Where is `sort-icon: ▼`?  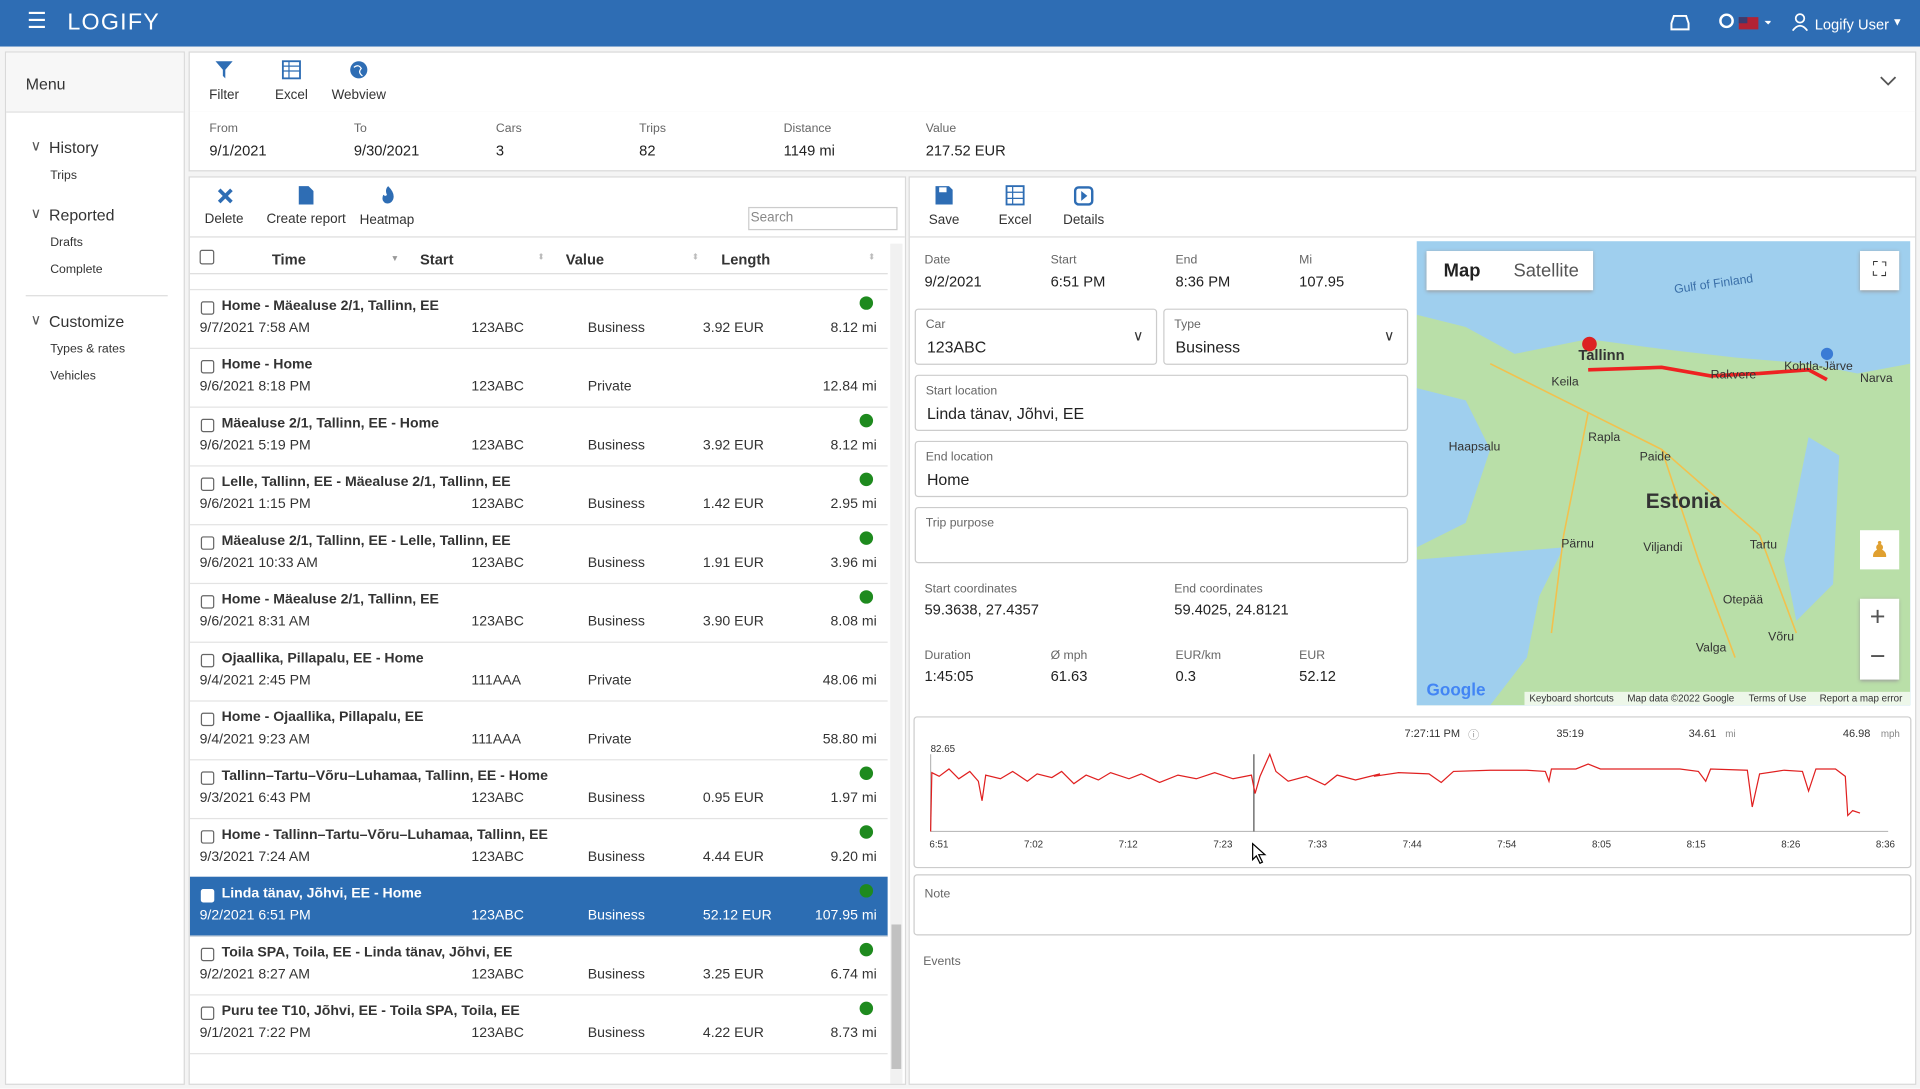 sort-icon: ▼ is located at coordinates (395, 259).